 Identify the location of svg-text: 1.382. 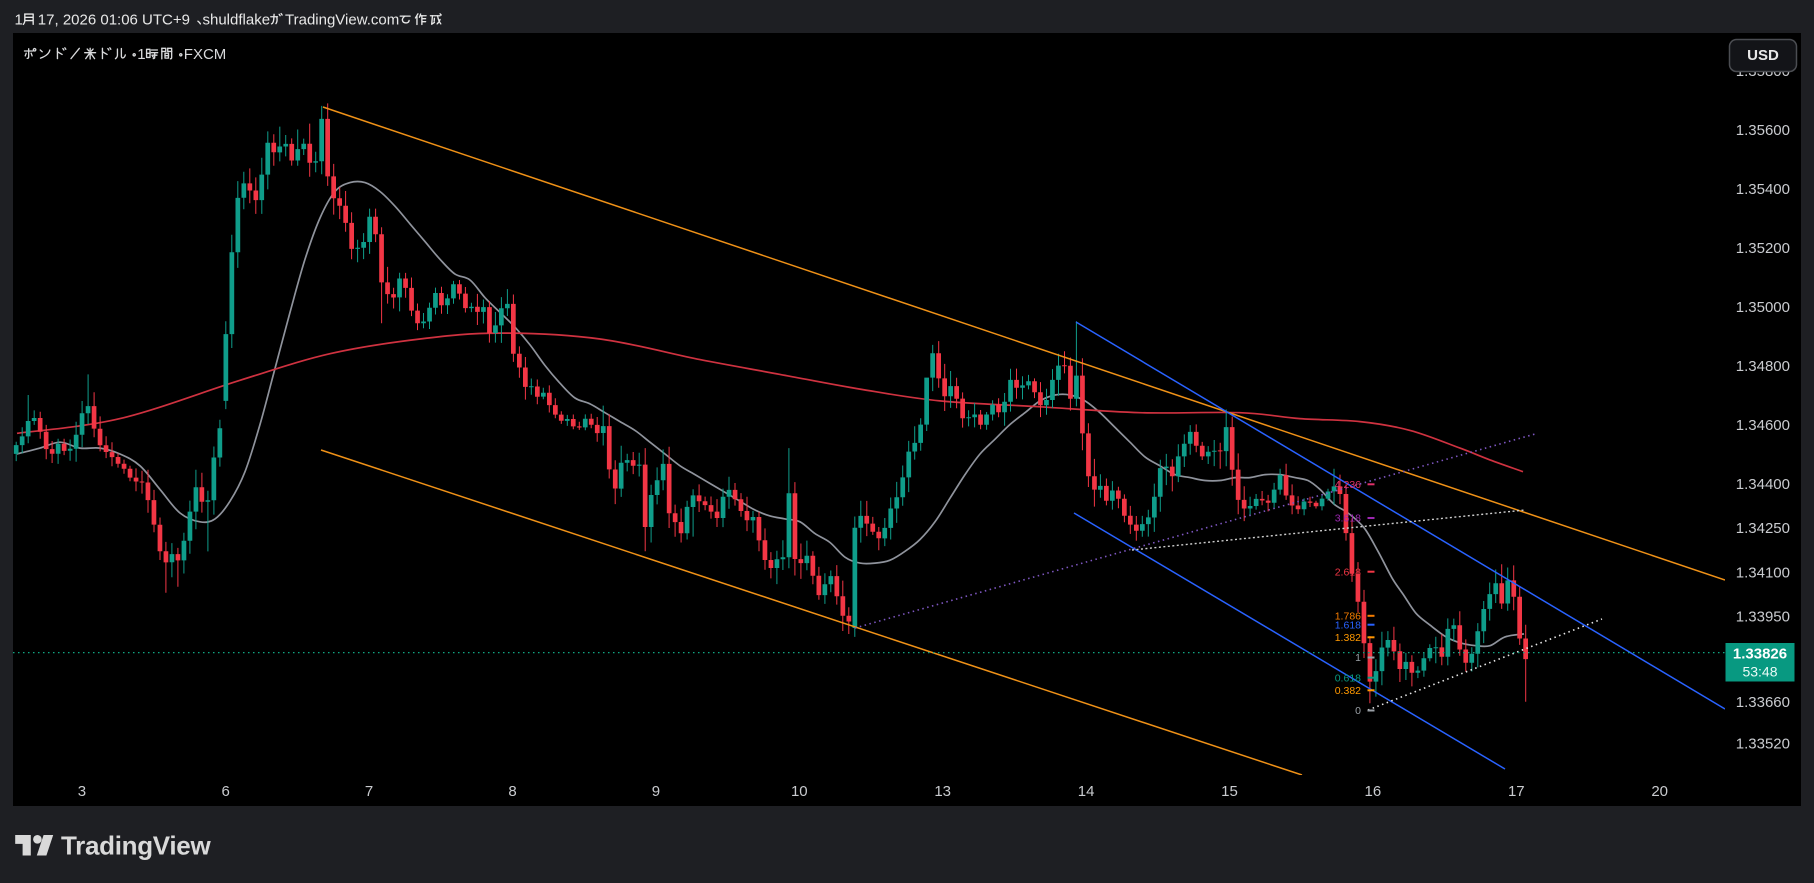
(1348, 638).